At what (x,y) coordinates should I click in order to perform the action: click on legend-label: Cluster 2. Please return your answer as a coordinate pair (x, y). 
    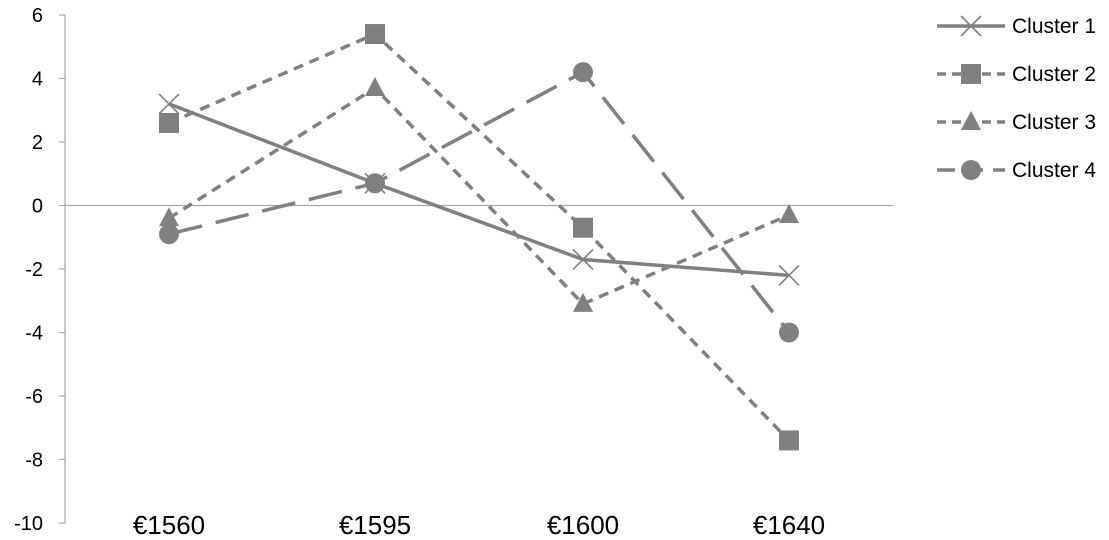
    Looking at the image, I should click on (1054, 74).